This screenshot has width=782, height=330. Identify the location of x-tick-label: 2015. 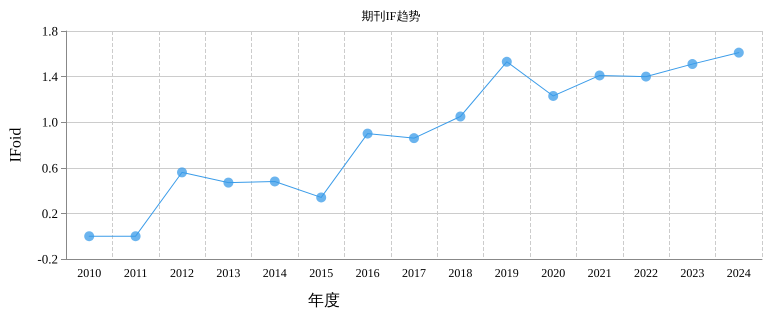
(321, 273).